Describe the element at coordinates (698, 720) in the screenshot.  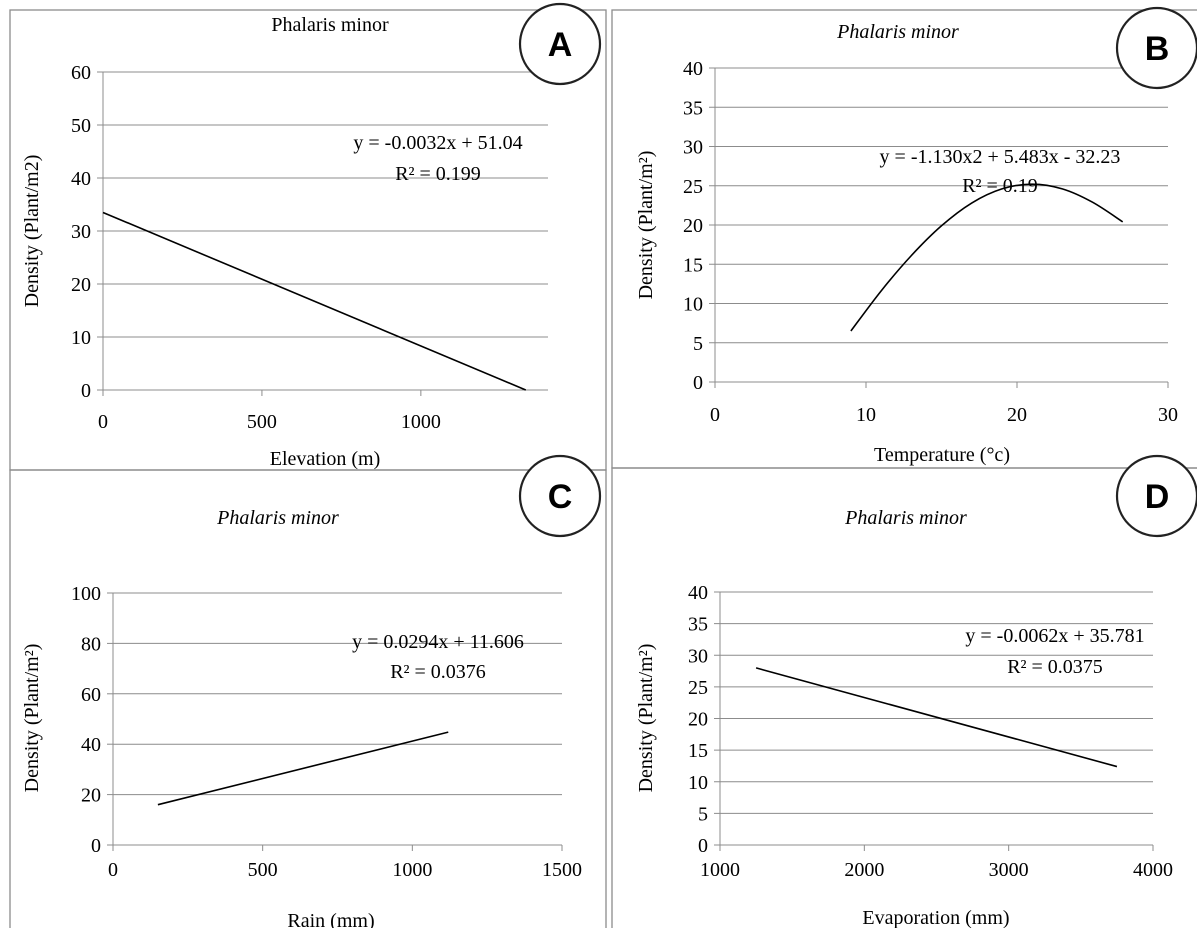
I see `panel-d-y-tick-label: 20` at that location.